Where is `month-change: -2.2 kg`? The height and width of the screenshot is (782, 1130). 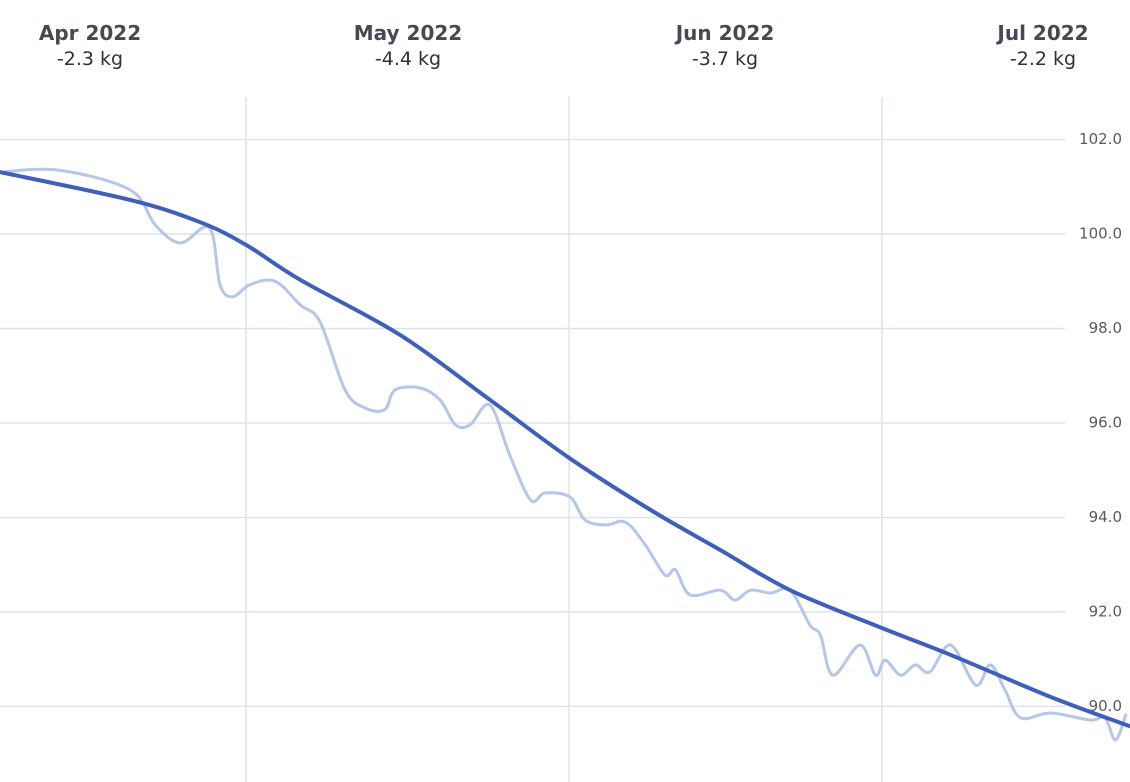
month-change: -2.2 kg is located at coordinates (1043, 59).